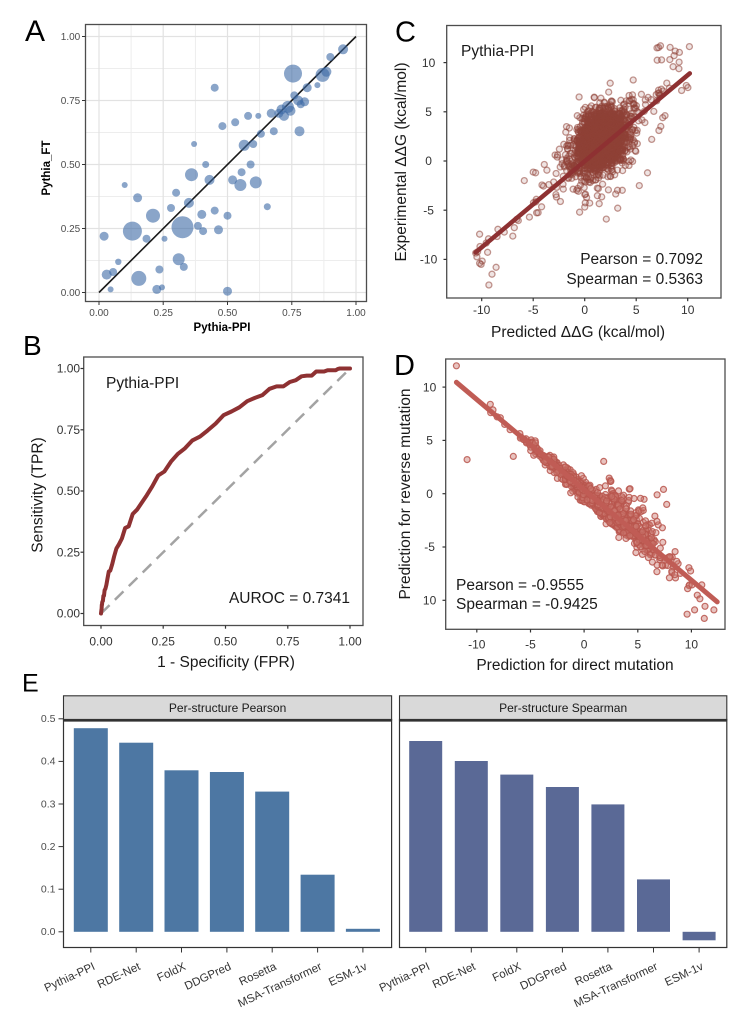 The width and height of the screenshot is (744, 1027). I want to click on svg-text: 0.3, so click(48, 804).